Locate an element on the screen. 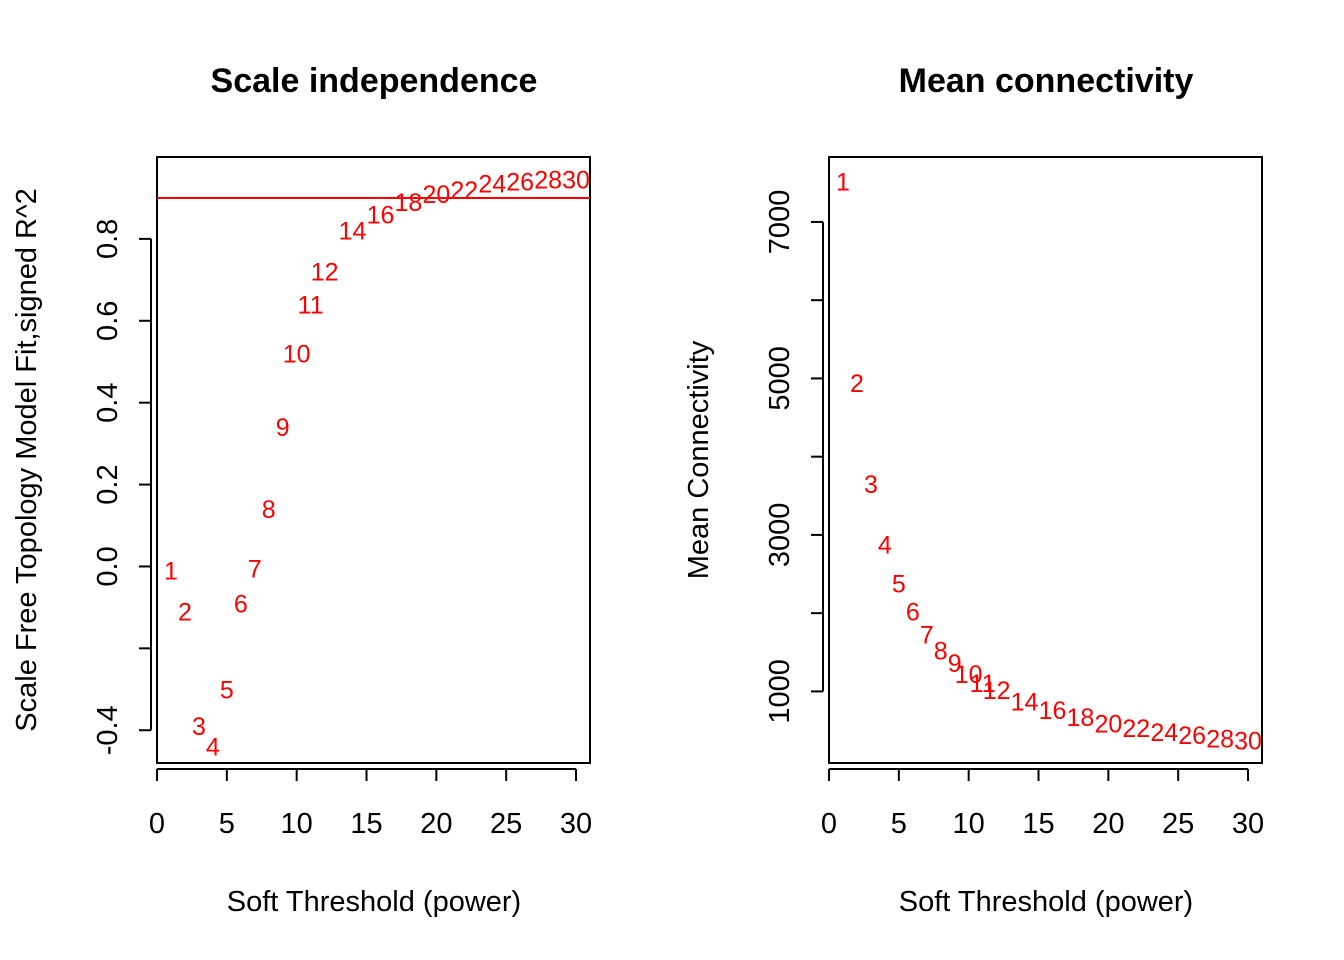  y-tick-label: 1000 is located at coordinates (780, 691).